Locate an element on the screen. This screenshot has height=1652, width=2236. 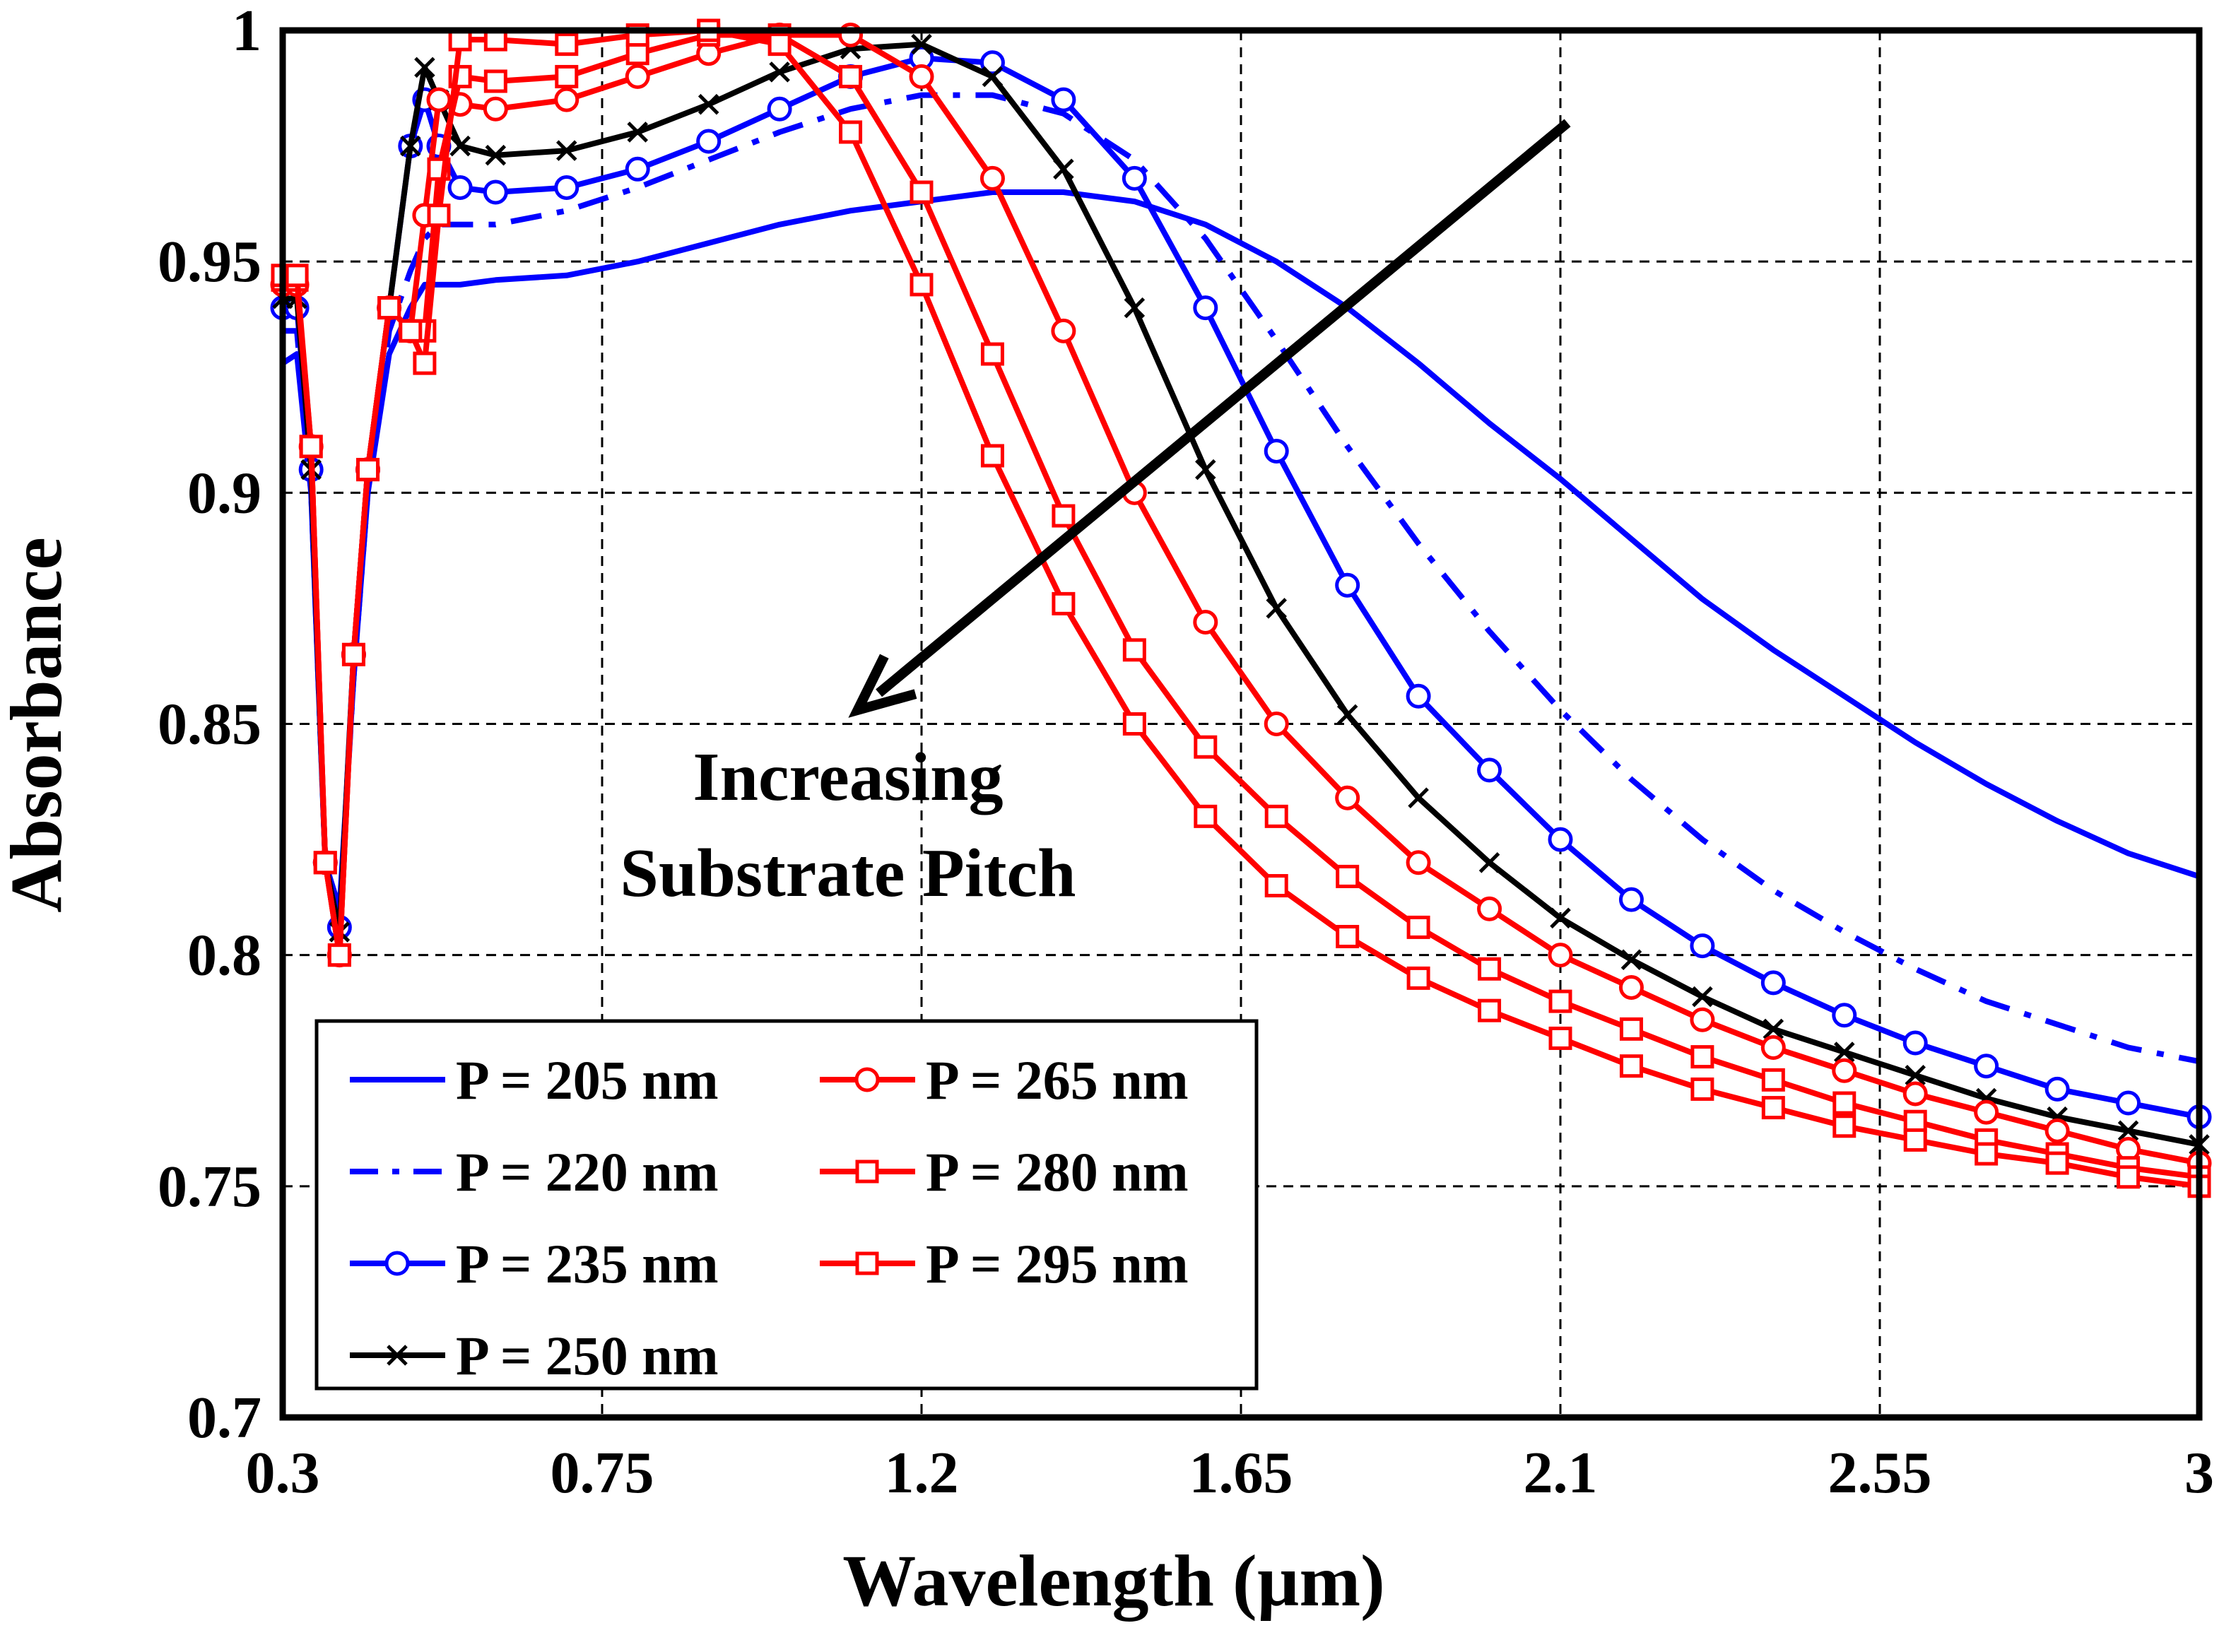
legend-label: P = 205 nm is located at coordinates (587, 1080).